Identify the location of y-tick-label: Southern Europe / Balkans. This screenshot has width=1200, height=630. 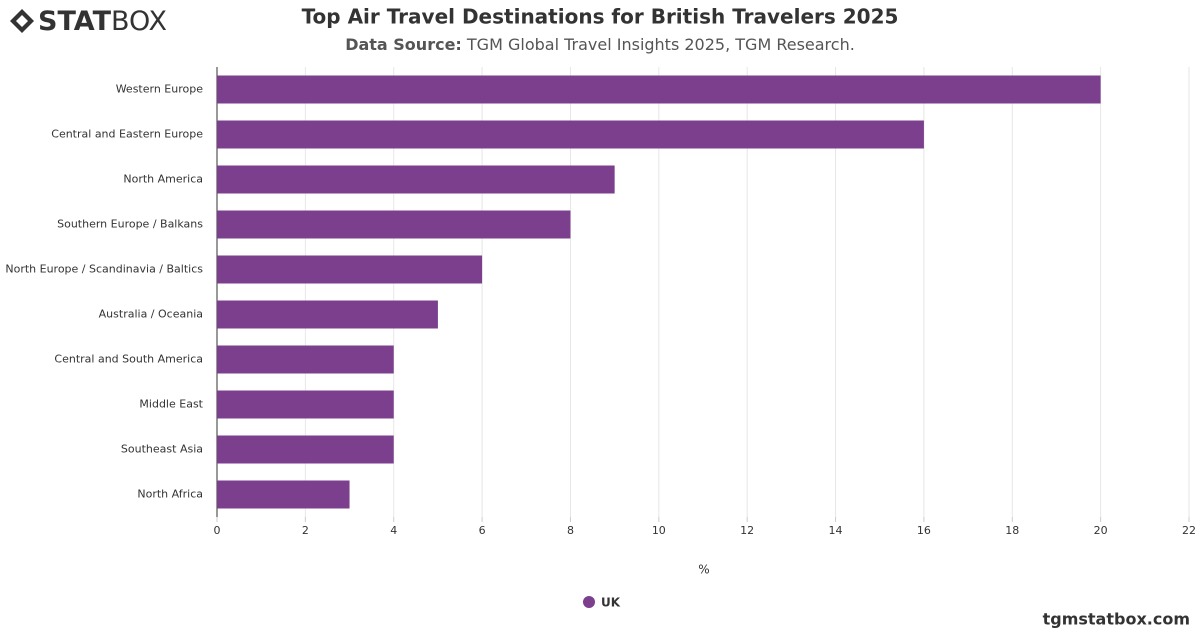
(130, 224).